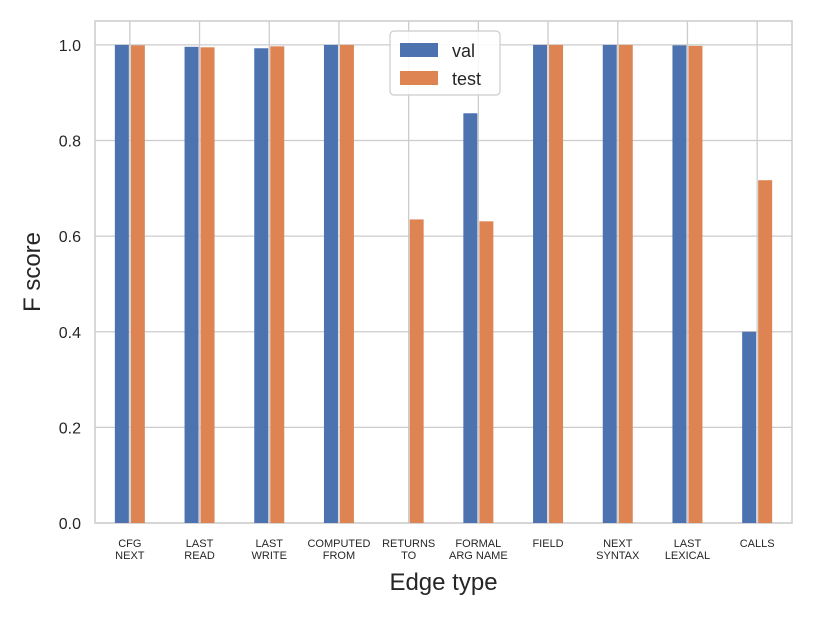 This screenshot has height=617, width=814. Describe the element at coordinates (199, 550) in the screenshot. I see `x-tick-label: LAST READ` at that location.